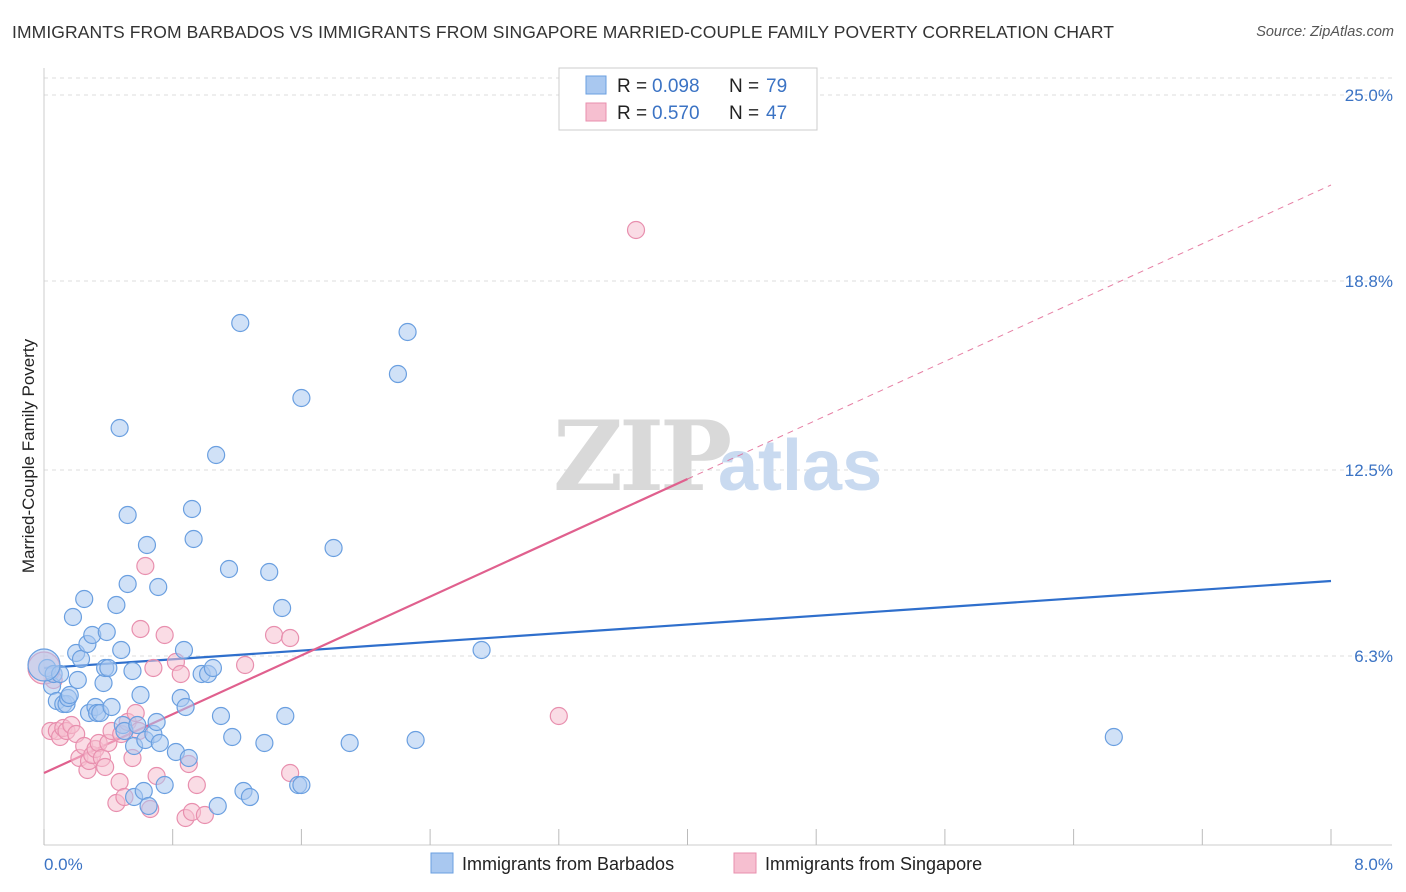 The image size is (1406, 892). I want to click on legend-n-value-singapore: 47, so click(776, 113).